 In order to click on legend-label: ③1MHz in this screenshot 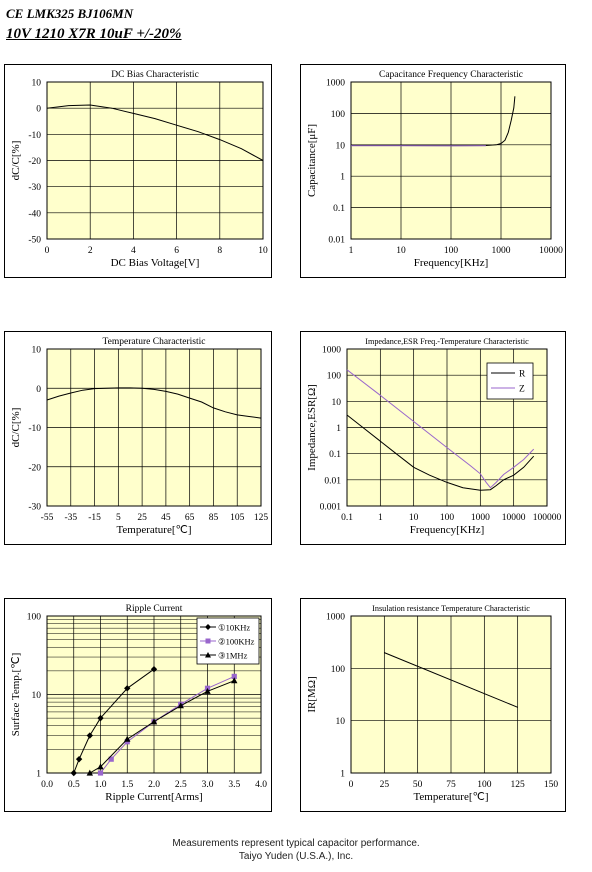, I will do `click(233, 656)`.